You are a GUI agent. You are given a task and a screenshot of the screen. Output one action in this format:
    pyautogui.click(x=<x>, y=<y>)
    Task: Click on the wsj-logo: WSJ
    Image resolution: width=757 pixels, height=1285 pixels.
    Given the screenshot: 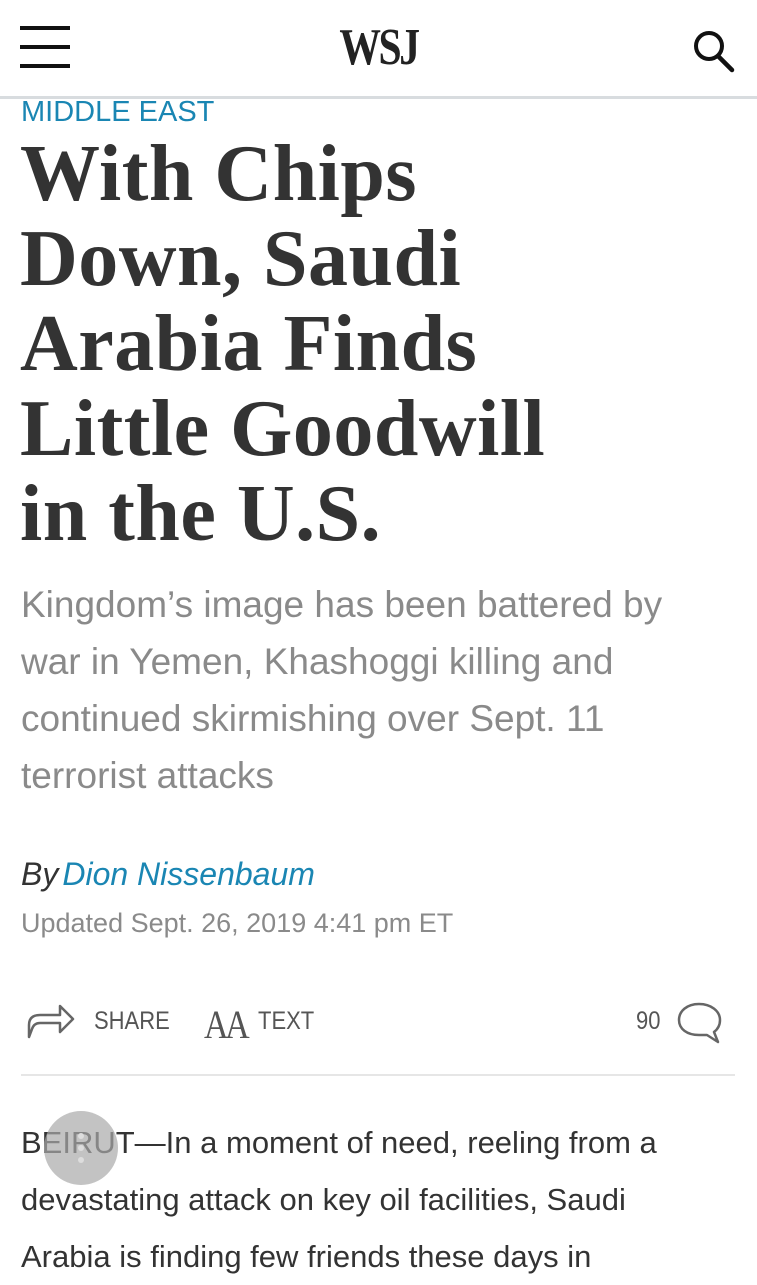 What is the action you would take?
    pyautogui.click(x=379, y=47)
    